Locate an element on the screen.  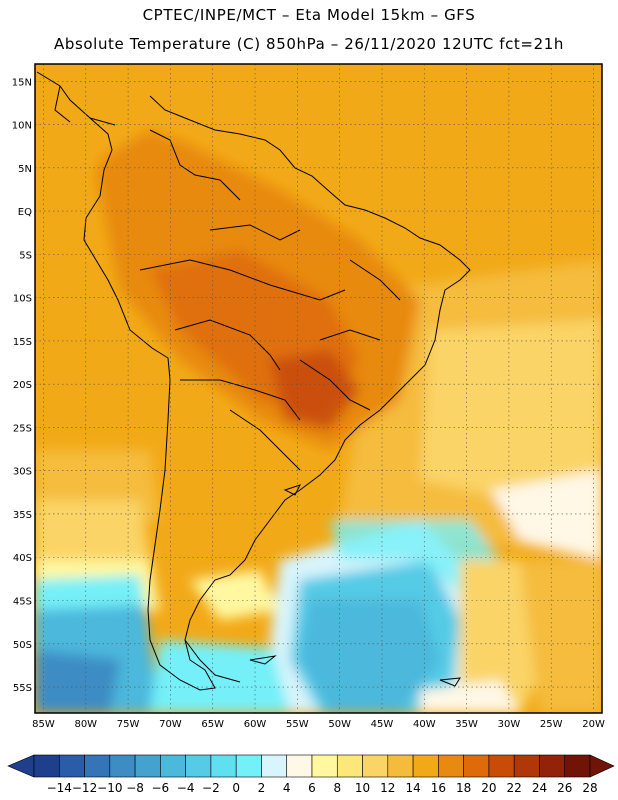
colorbar-label: 26 is located at coordinates (564, 788).